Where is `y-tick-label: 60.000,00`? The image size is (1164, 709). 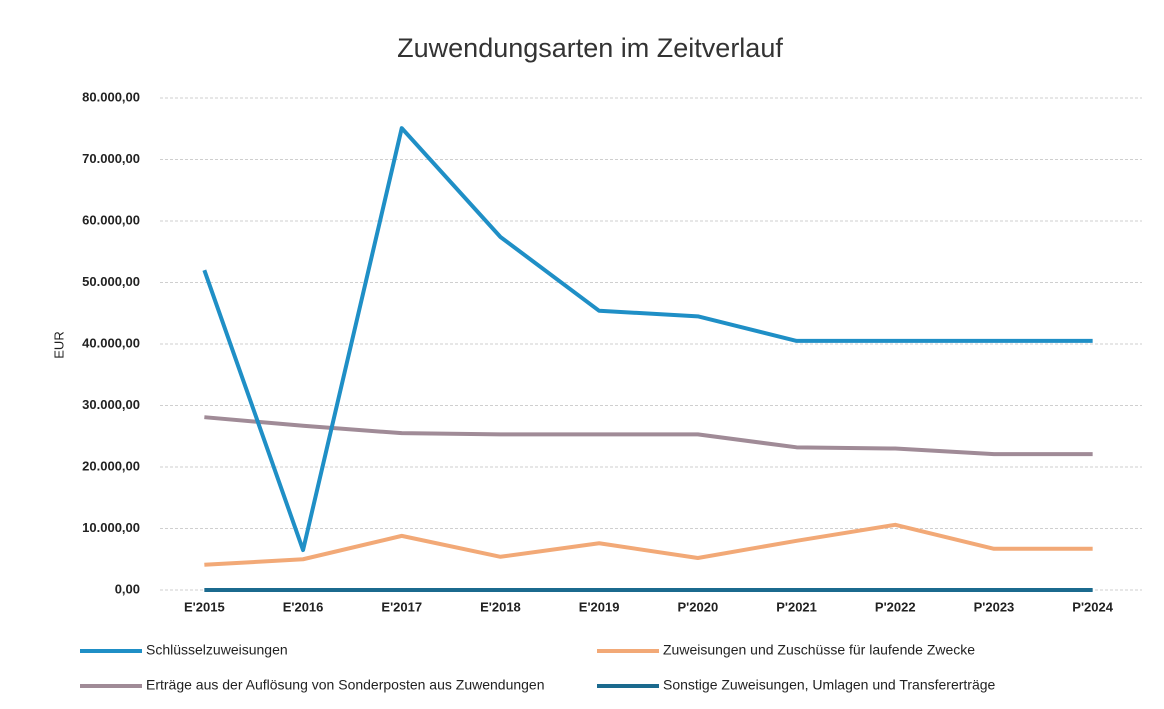
y-tick-label: 60.000,00 is located at coordinates (111, 219).